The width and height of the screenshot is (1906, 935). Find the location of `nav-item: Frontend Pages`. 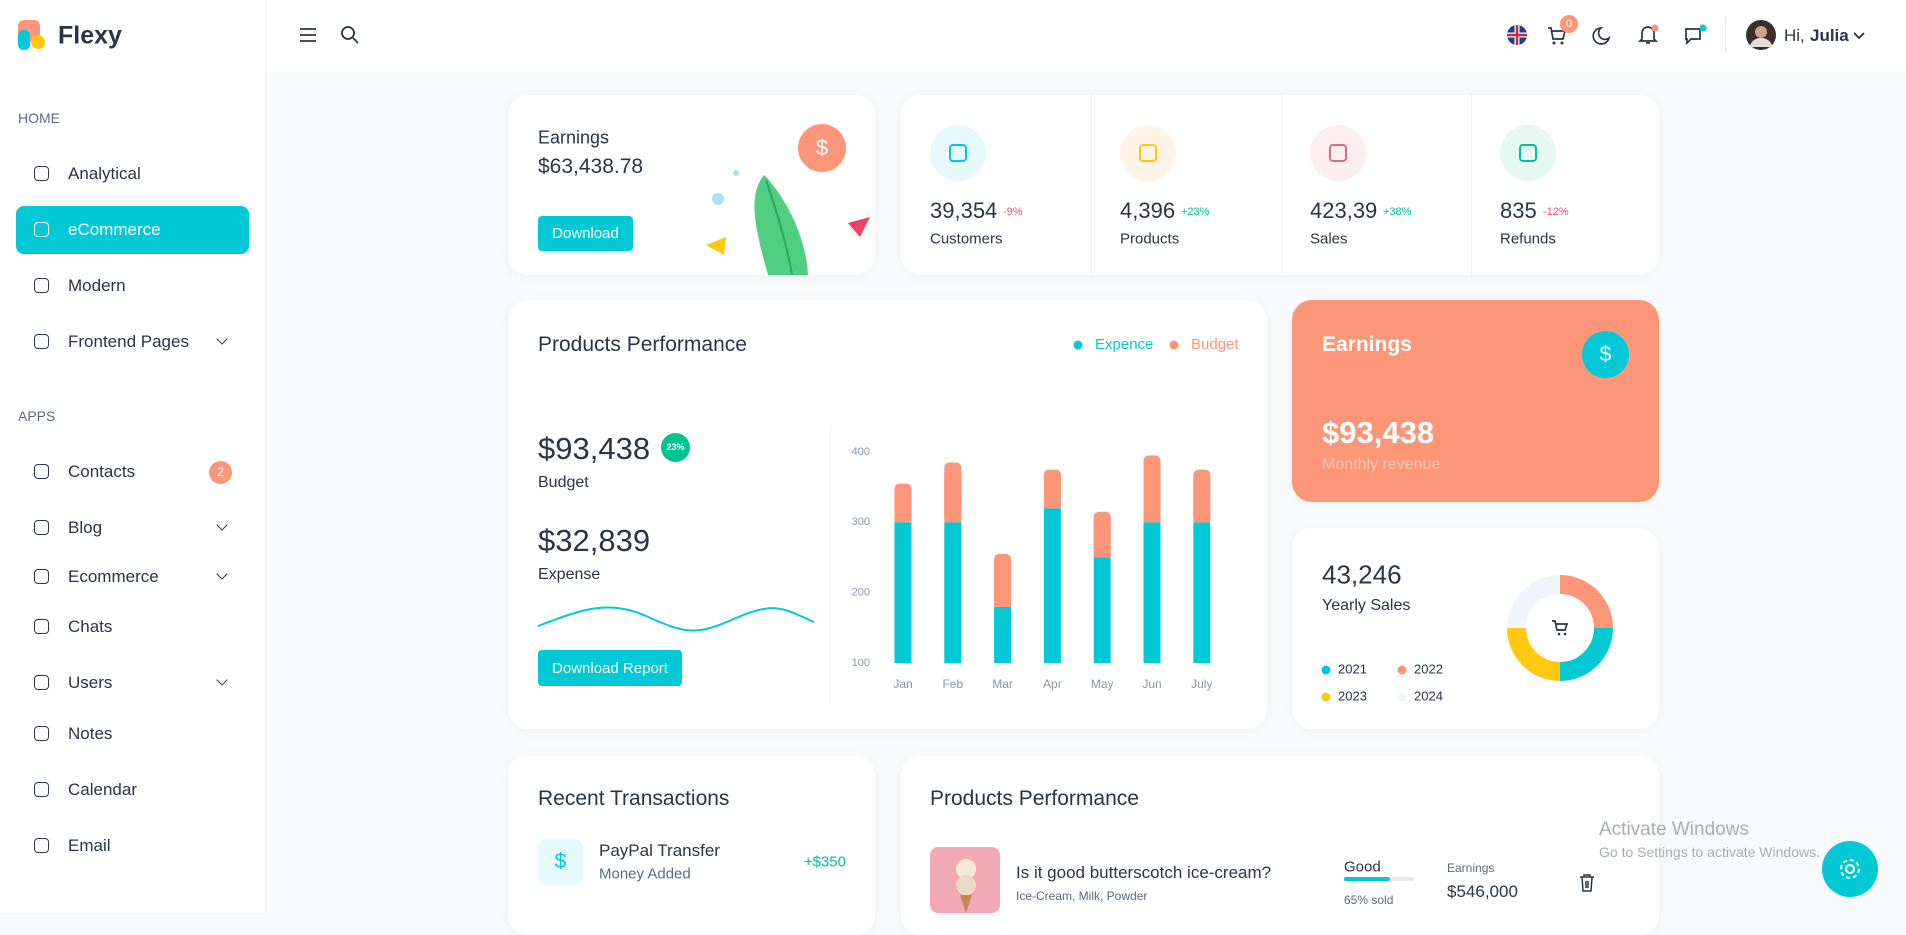

nav-item: Frontend Pages is located at coordinates (128, 341).